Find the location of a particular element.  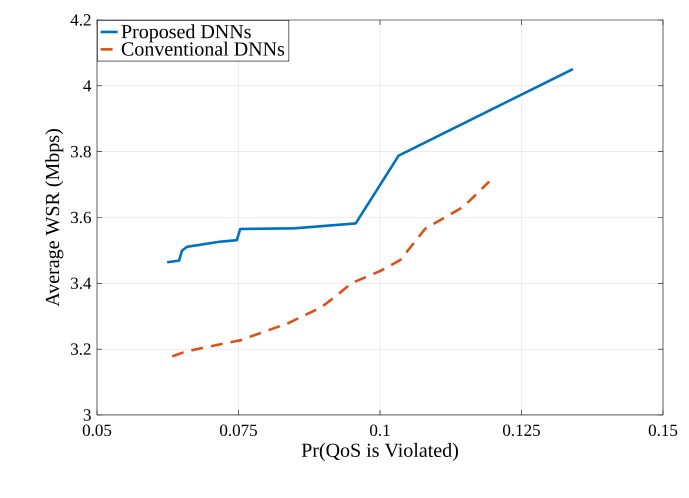

y-tick-label: 3.4 is located at coordinates (81, 284).